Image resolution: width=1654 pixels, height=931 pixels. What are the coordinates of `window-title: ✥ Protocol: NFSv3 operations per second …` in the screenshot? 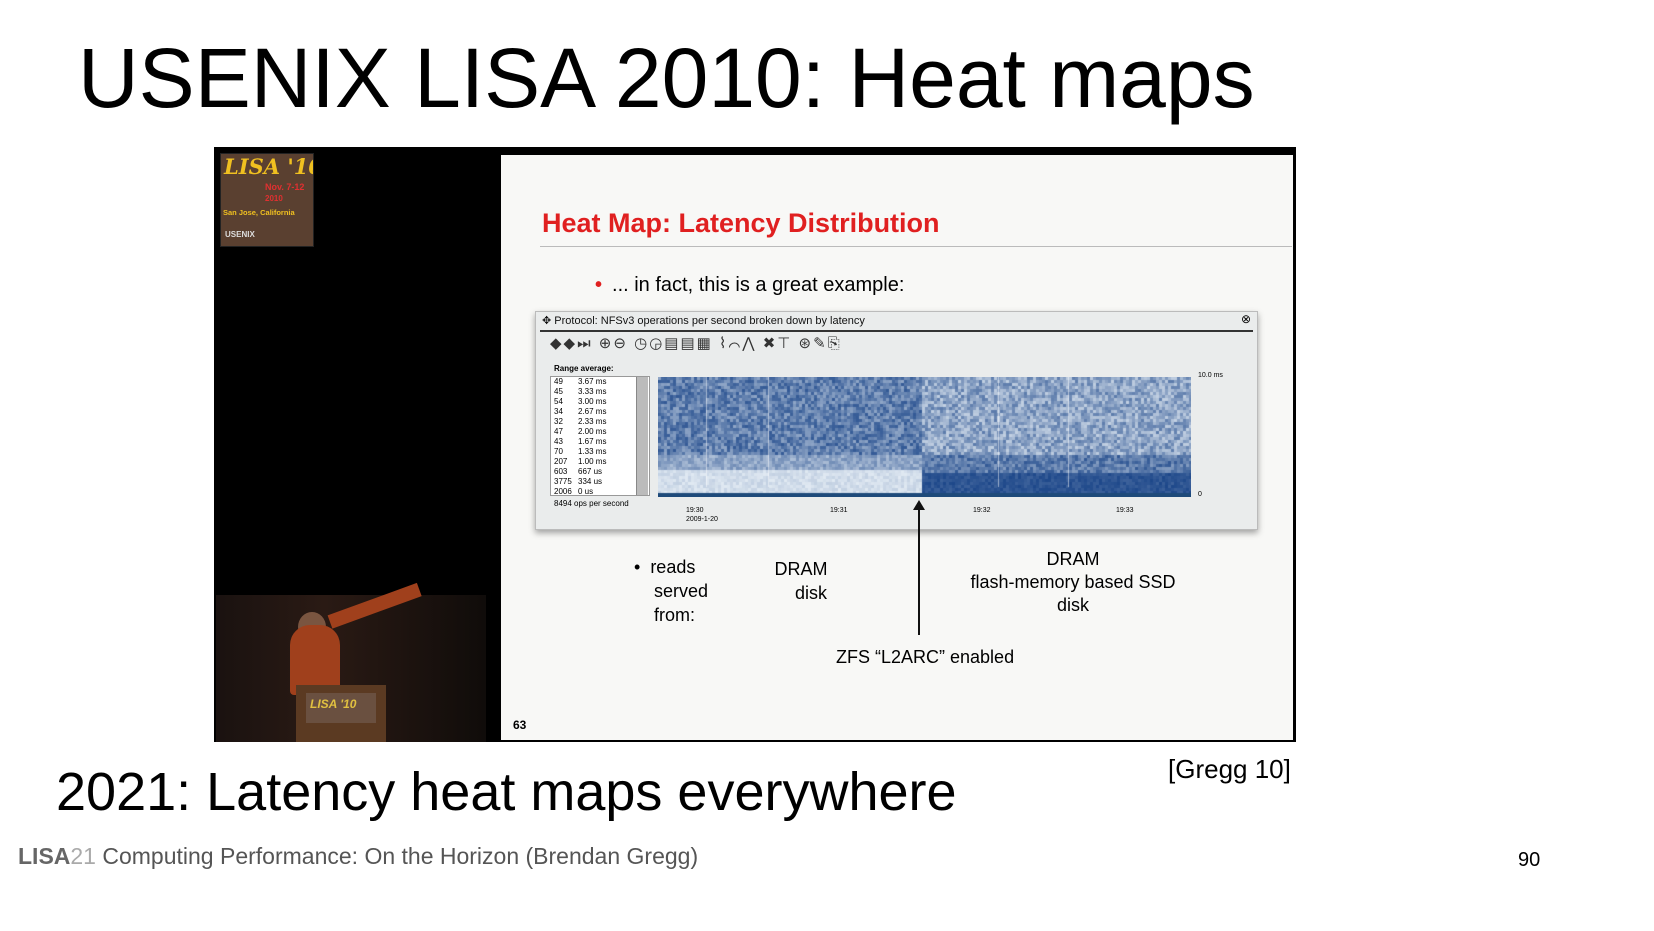 It's located at (703, 321).